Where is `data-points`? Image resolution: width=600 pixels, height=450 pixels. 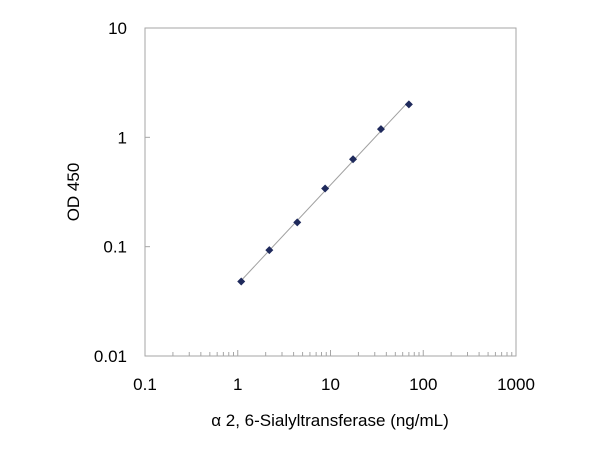
data-points is located at coordinates (325, 193).